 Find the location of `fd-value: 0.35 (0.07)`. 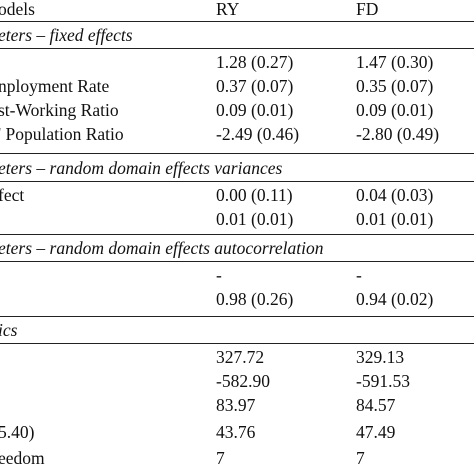

fd-value: 0.35 (0.07) is located at coordinates (395, 86).